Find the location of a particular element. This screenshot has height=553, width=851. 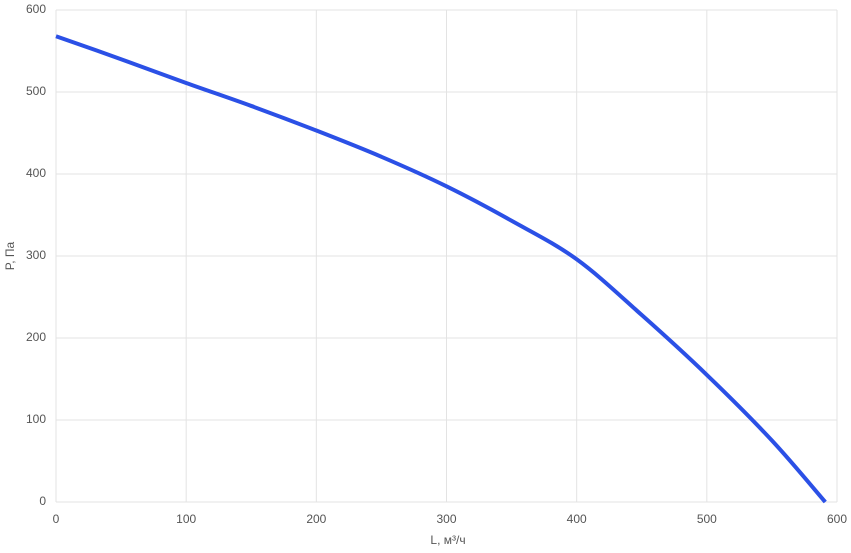

x-axis-label: L, м³/ч is located at coordinates (447, 540).